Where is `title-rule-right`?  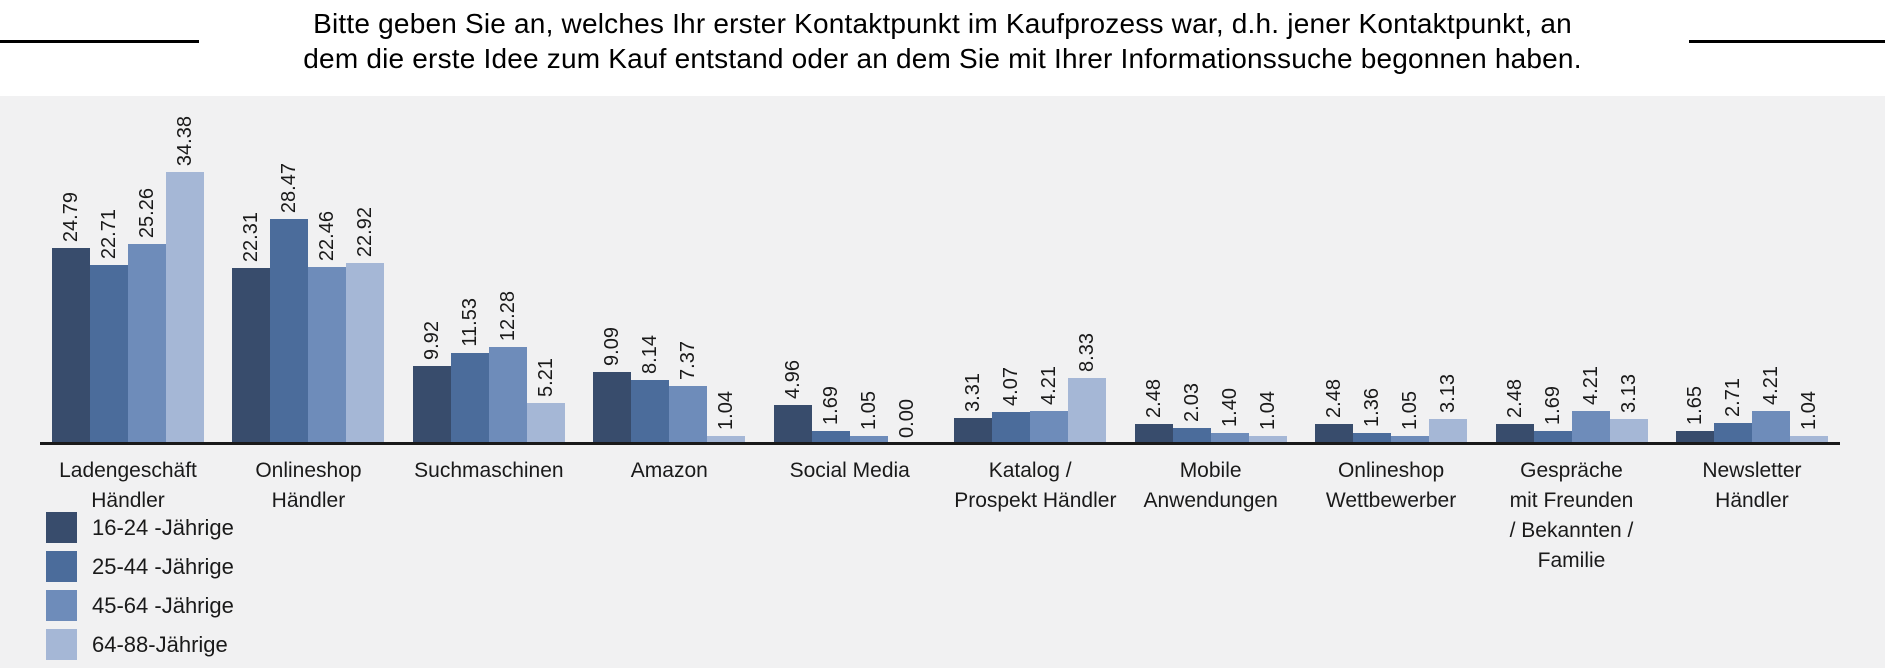 title-rule-right is located at coordinates (1787, 41).